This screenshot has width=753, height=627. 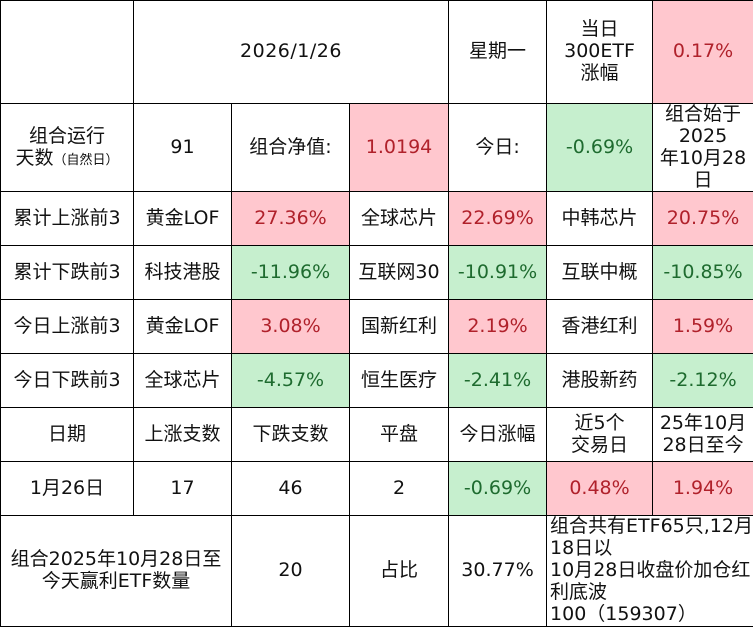 What do you see at coordinates (183, 435) in the screenshot?
I see `stats-header-up: 上涨支数` at bounding box center [183, 435].